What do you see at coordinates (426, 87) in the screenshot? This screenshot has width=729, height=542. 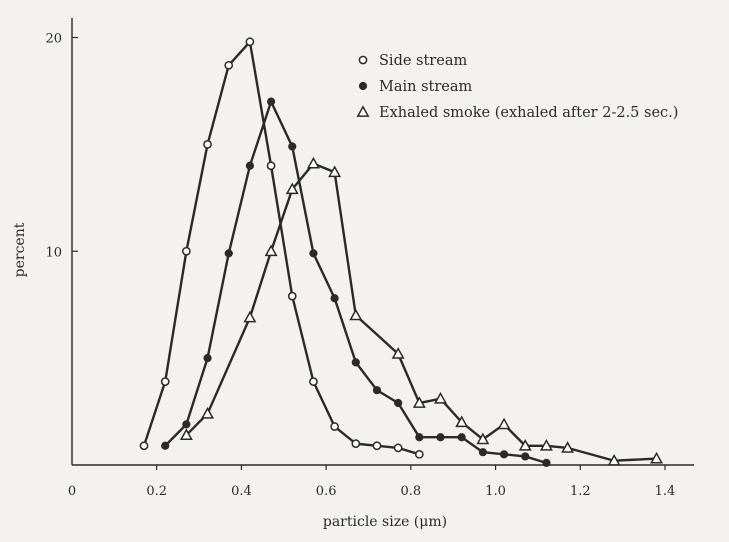 I see `legend-label: Main stream` at bounding box center [426, 87].